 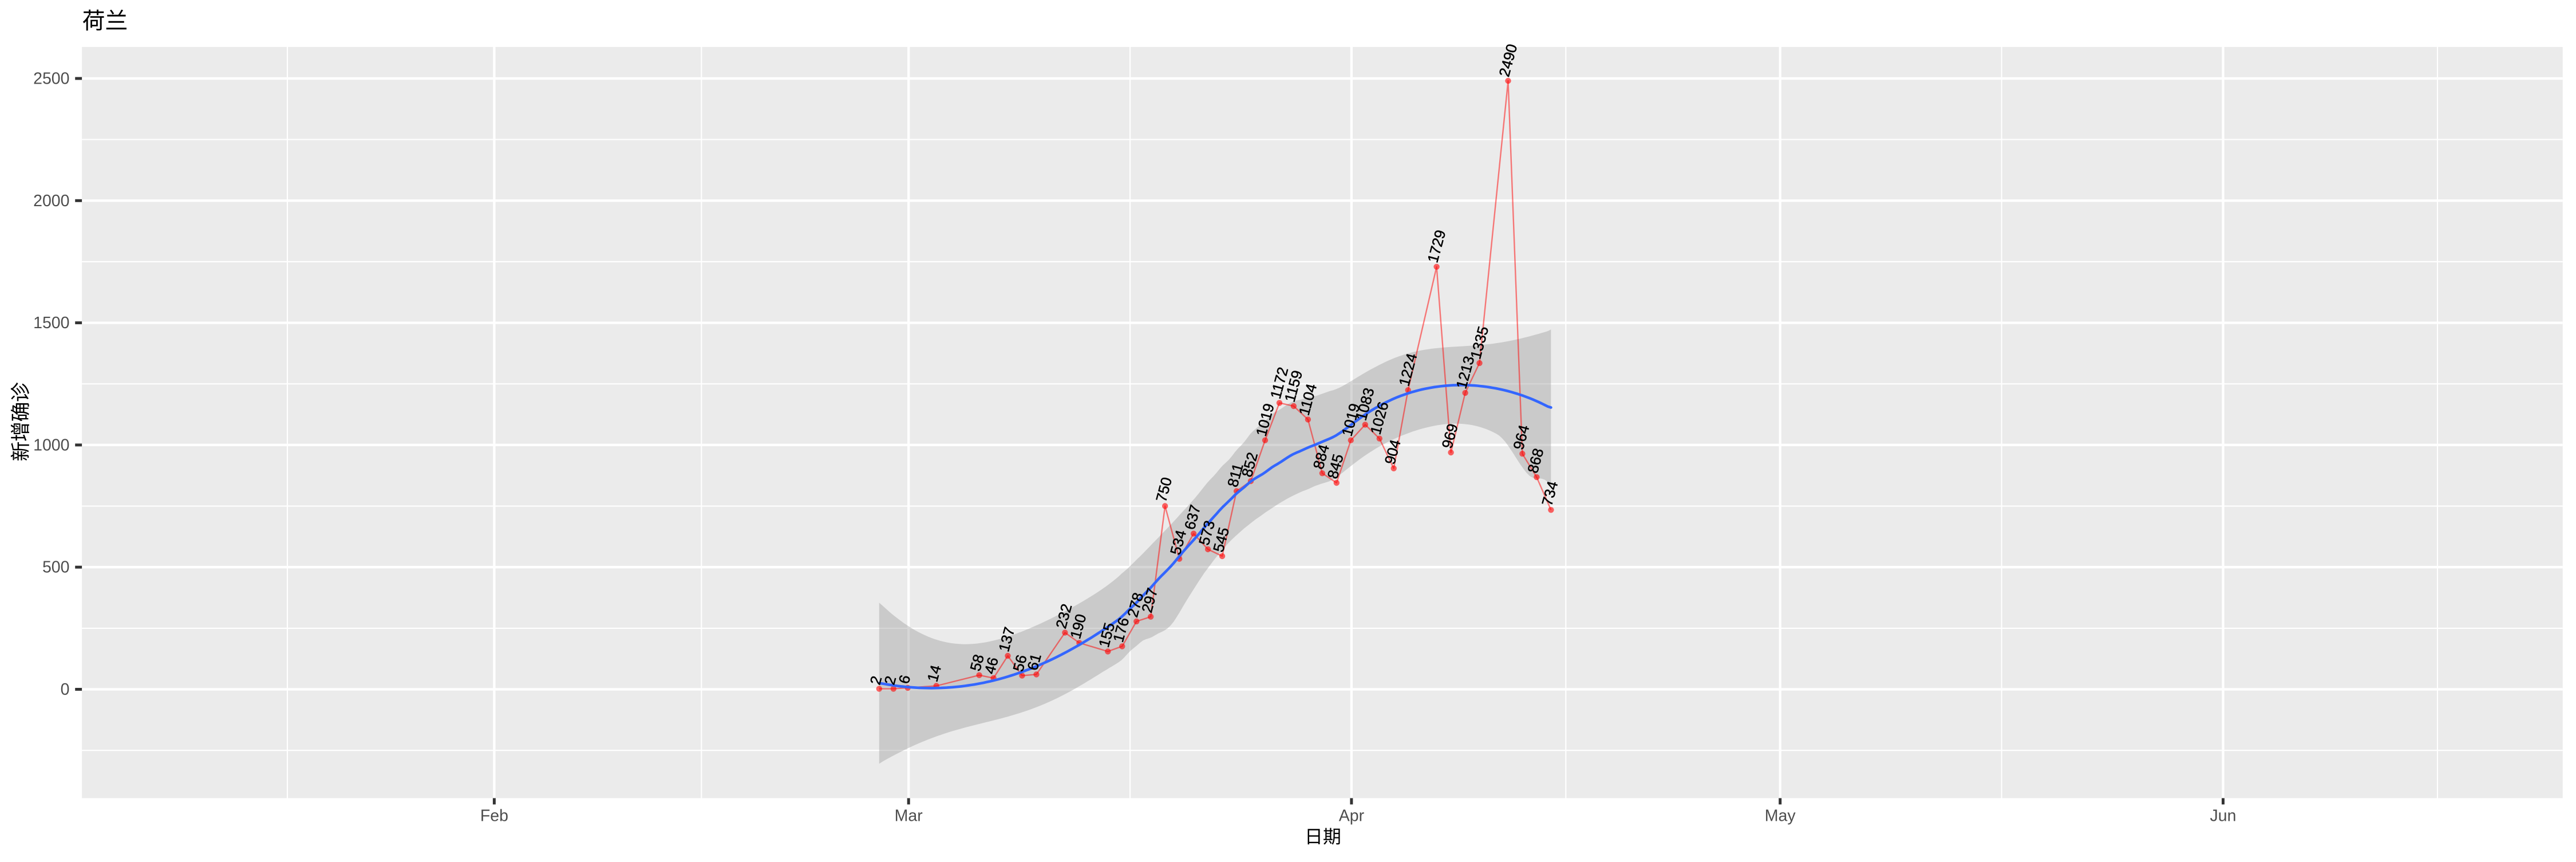 I want to click on svg-text: 1000, so click(x=51, y=445).